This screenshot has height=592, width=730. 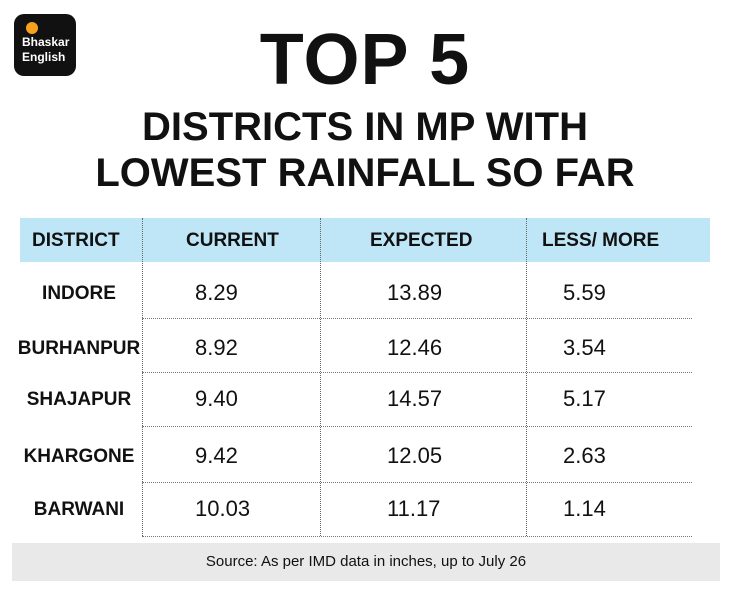 I want to click on column-header: LESS/ MORE, so click(x=601, y=240).